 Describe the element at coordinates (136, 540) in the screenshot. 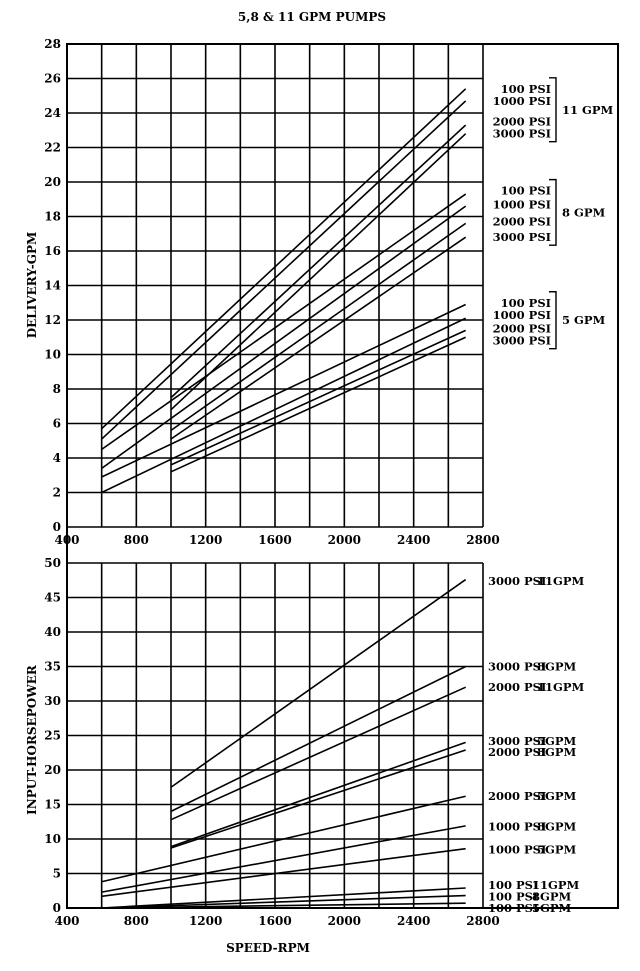

I see `delivery-x-tick-label: 800` at that location.